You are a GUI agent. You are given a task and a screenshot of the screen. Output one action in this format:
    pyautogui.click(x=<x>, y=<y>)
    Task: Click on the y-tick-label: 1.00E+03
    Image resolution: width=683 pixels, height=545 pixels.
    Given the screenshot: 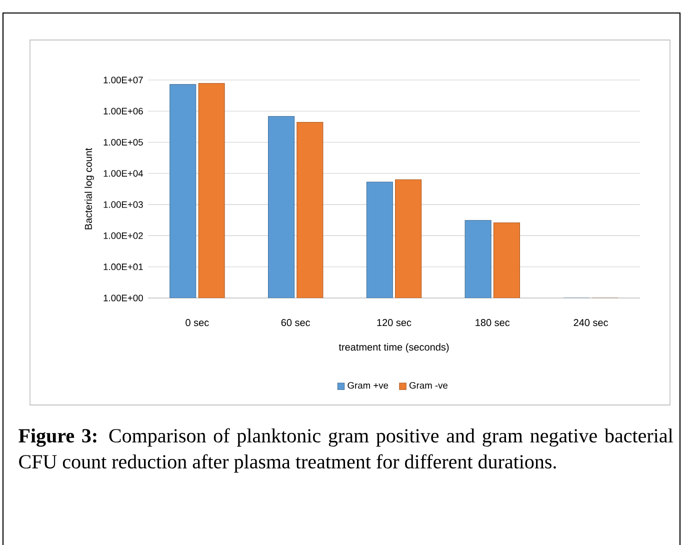 What is the action you would take?
    pyautogui.click(x=123, y=204)
    